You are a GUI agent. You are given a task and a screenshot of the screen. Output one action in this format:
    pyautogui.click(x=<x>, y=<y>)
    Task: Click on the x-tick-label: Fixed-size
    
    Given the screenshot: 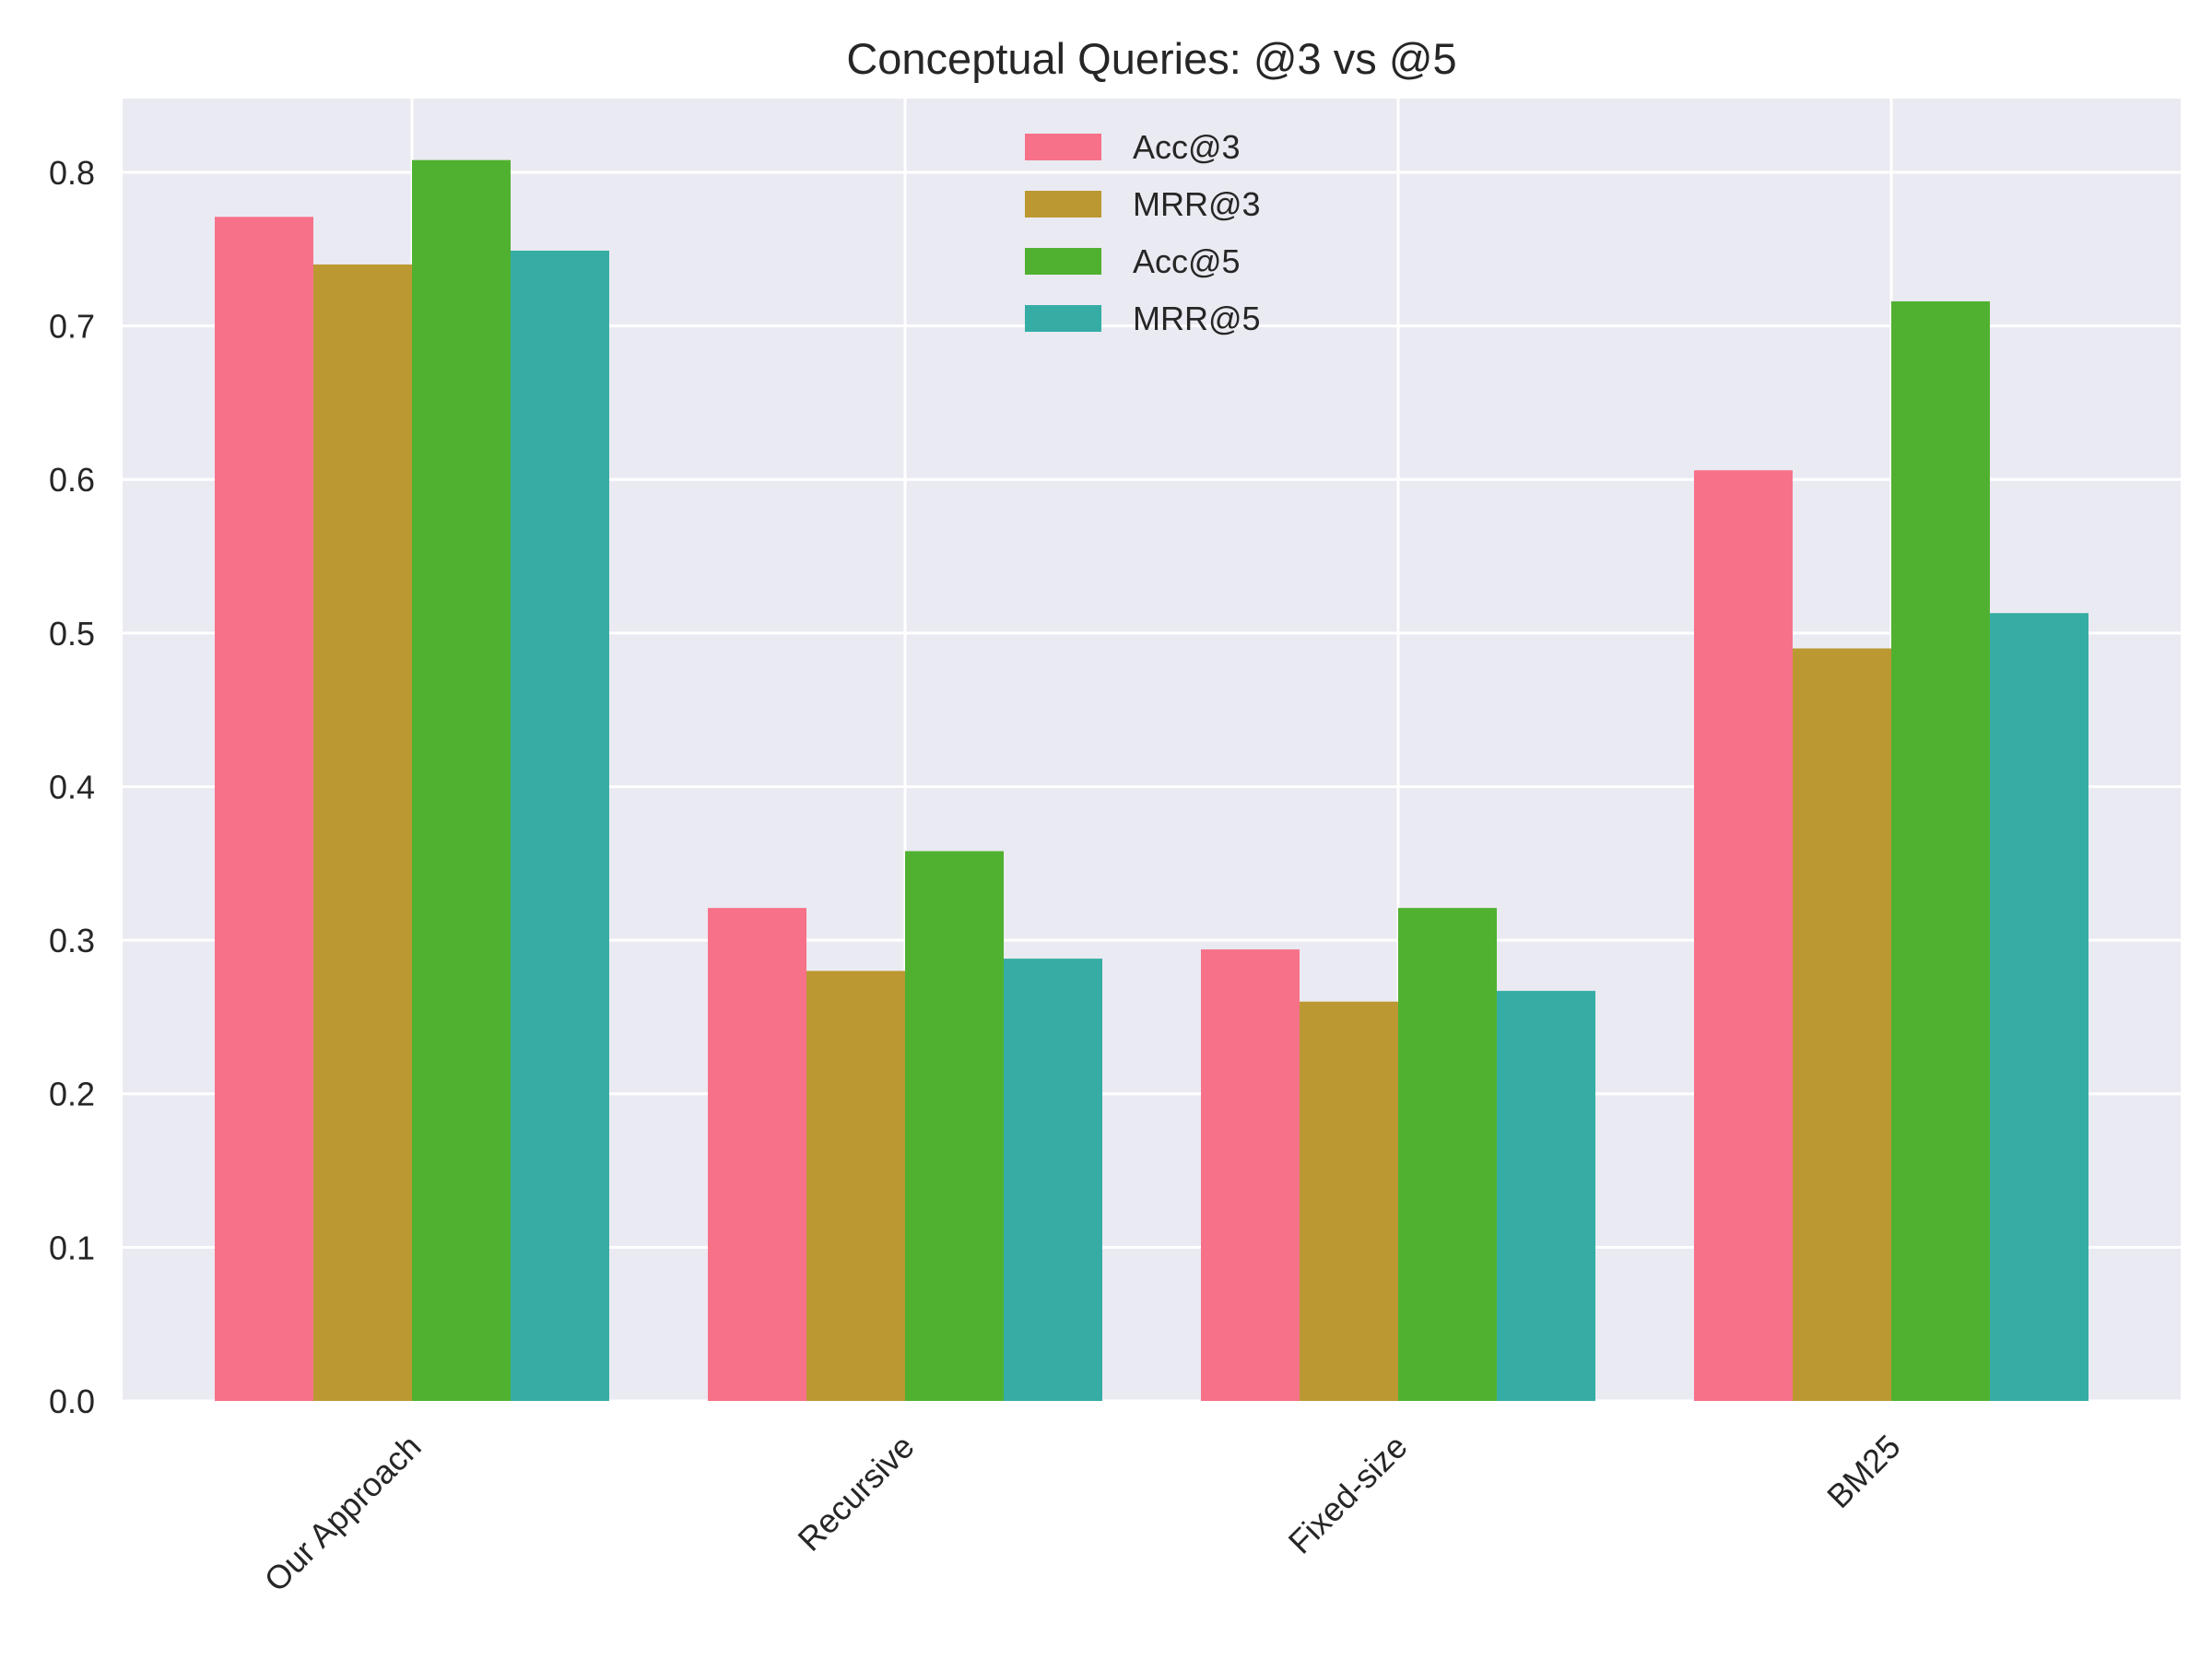 What is the action you would take?
    pyautogui.click(x=1348, y=1494)
    